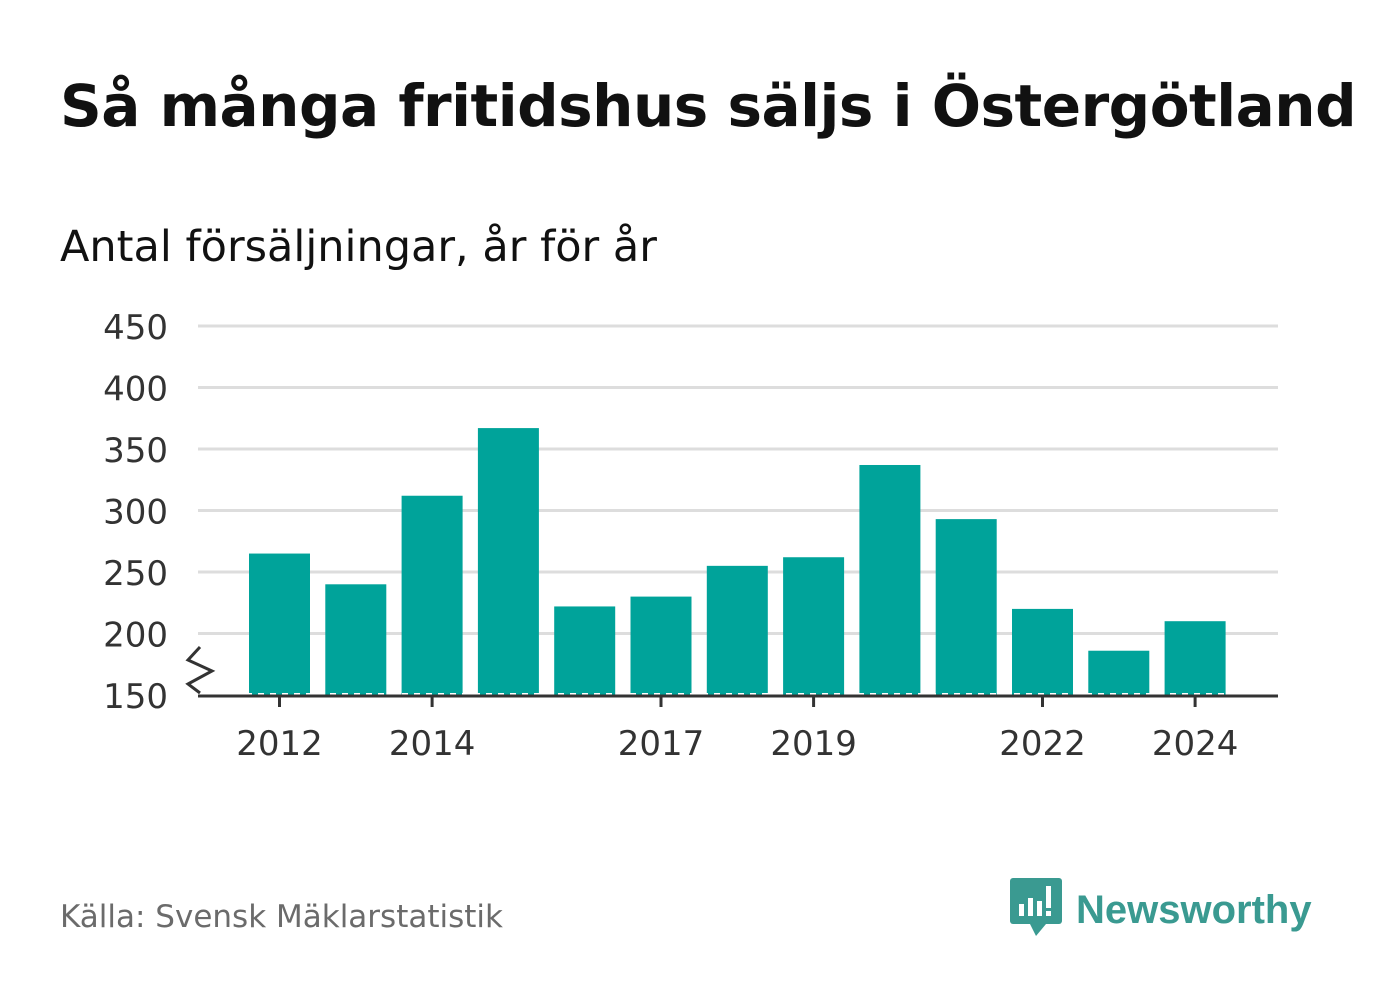 The height and width of the screenshot is (999, 1382). I want to click on bar-2017, so click(661, 645).